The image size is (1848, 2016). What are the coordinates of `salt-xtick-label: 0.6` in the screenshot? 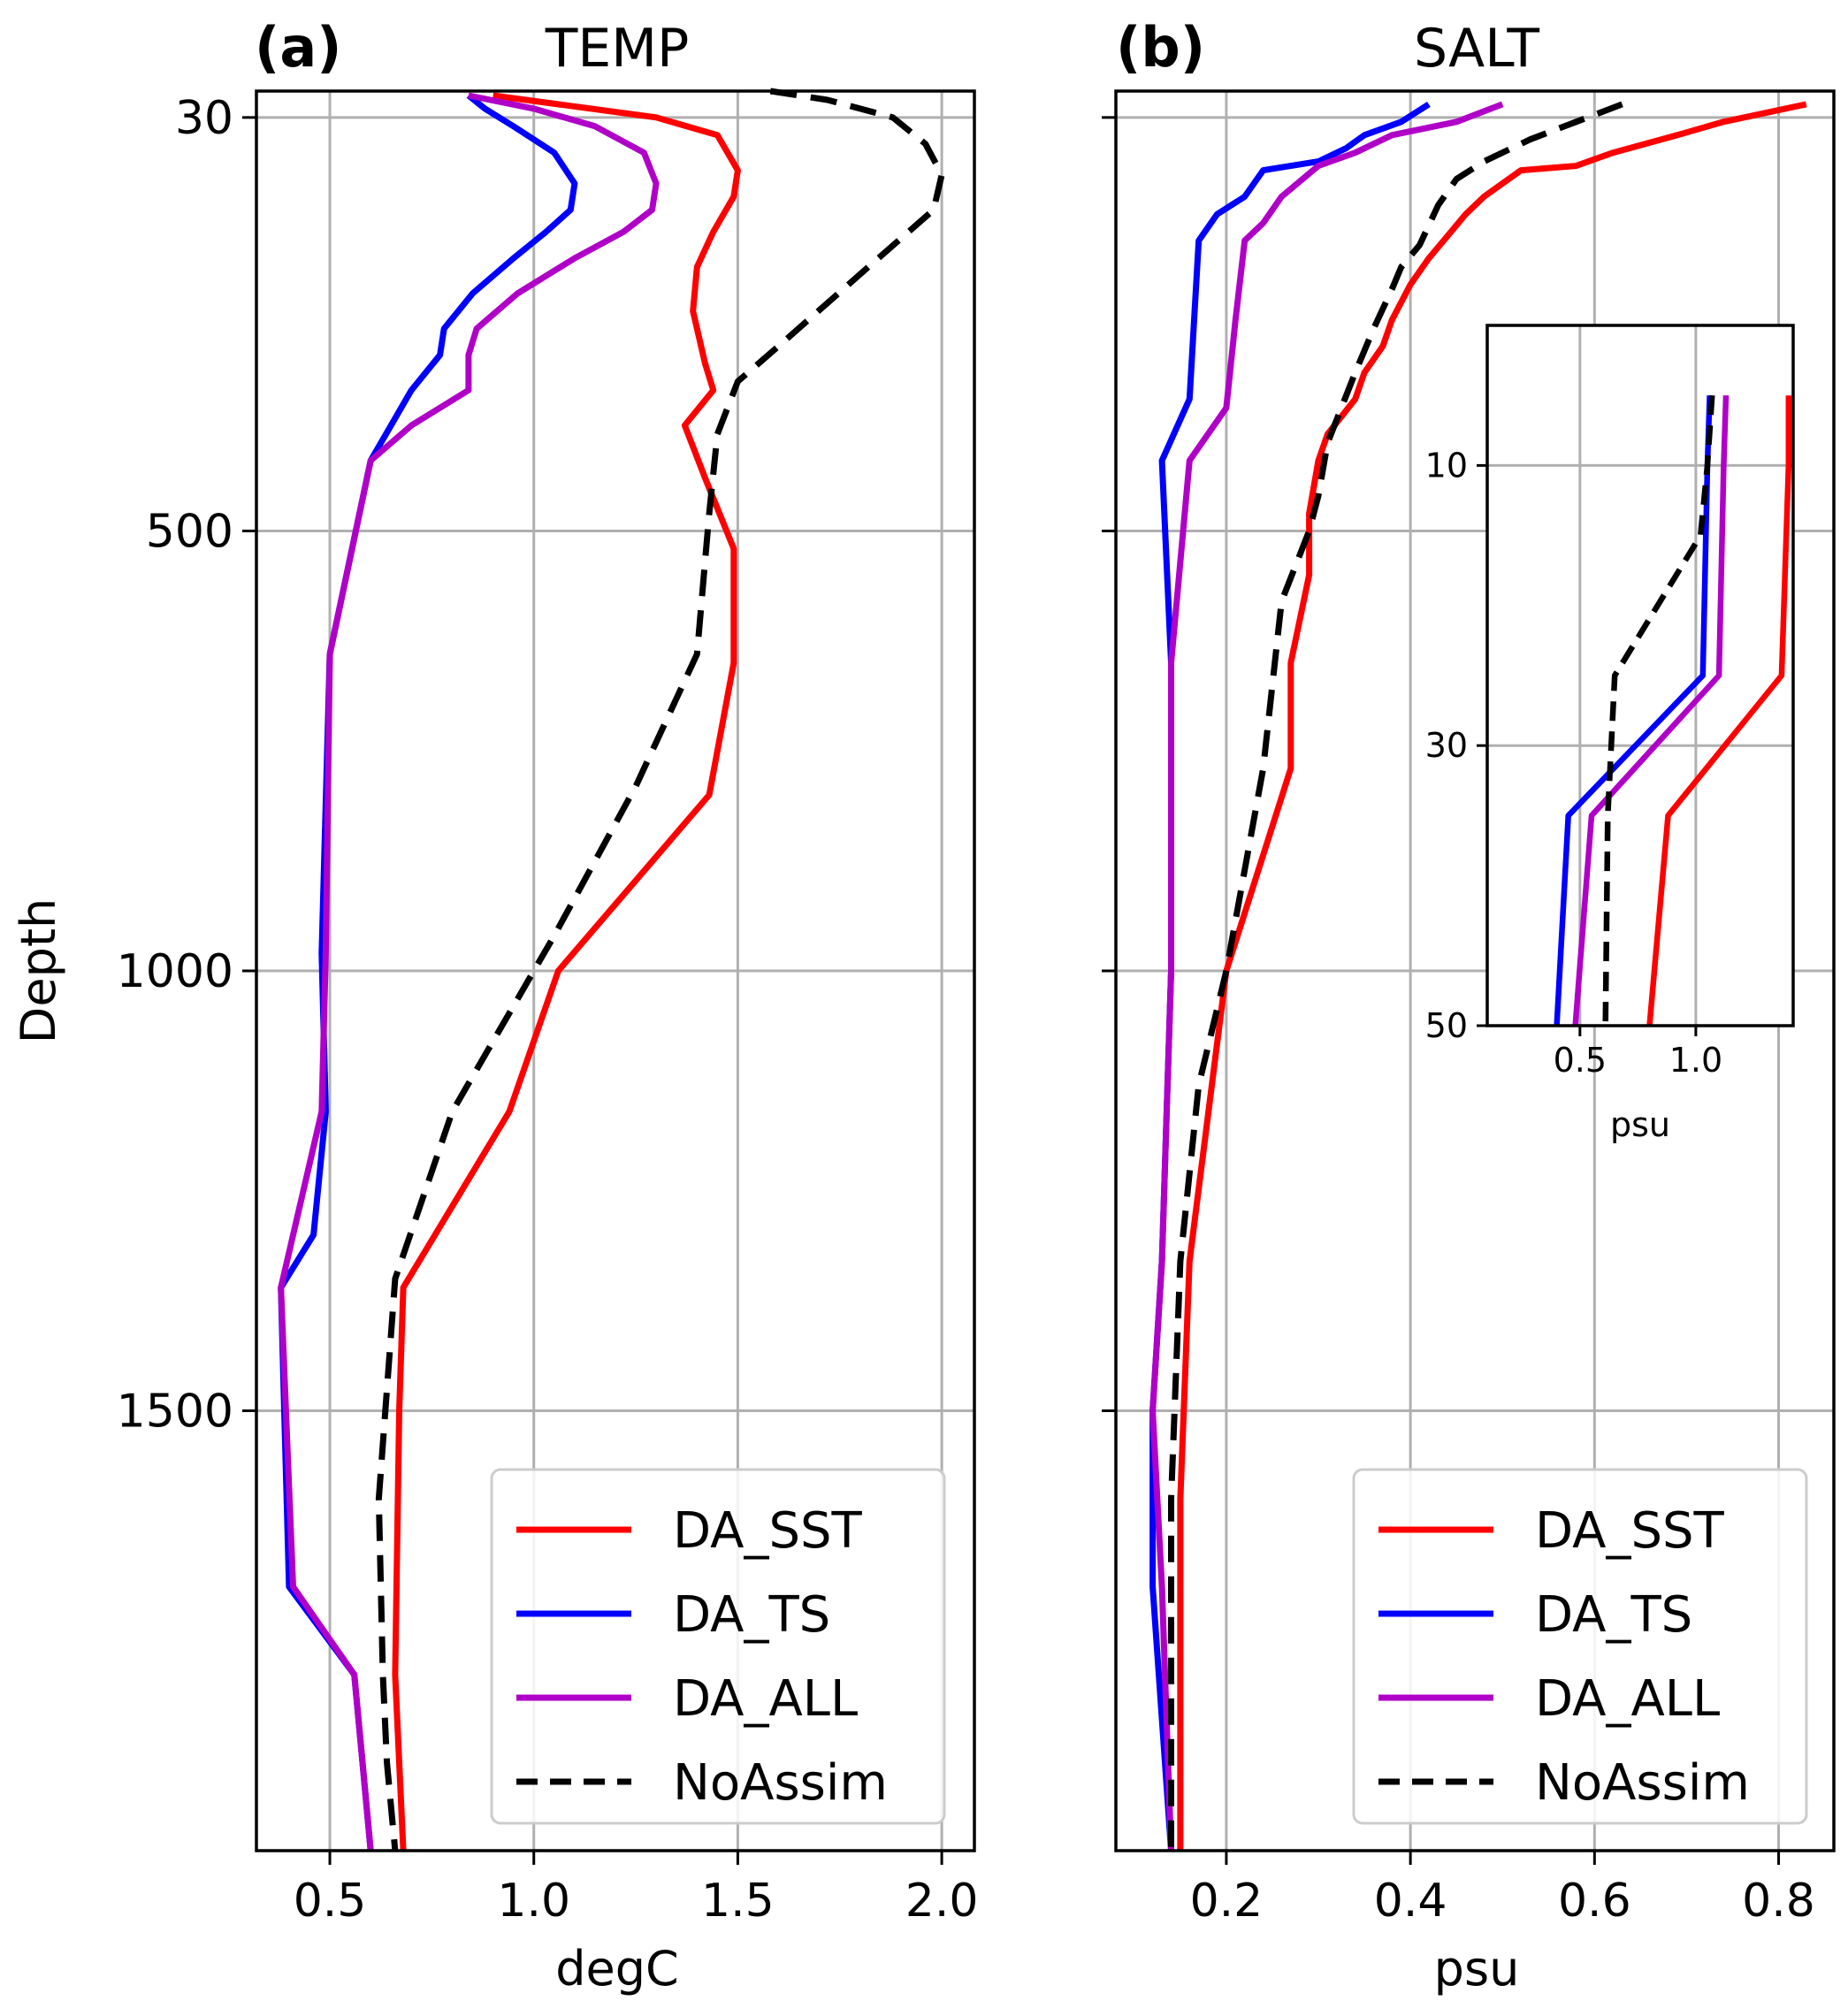 It's located at (1594, 1901).